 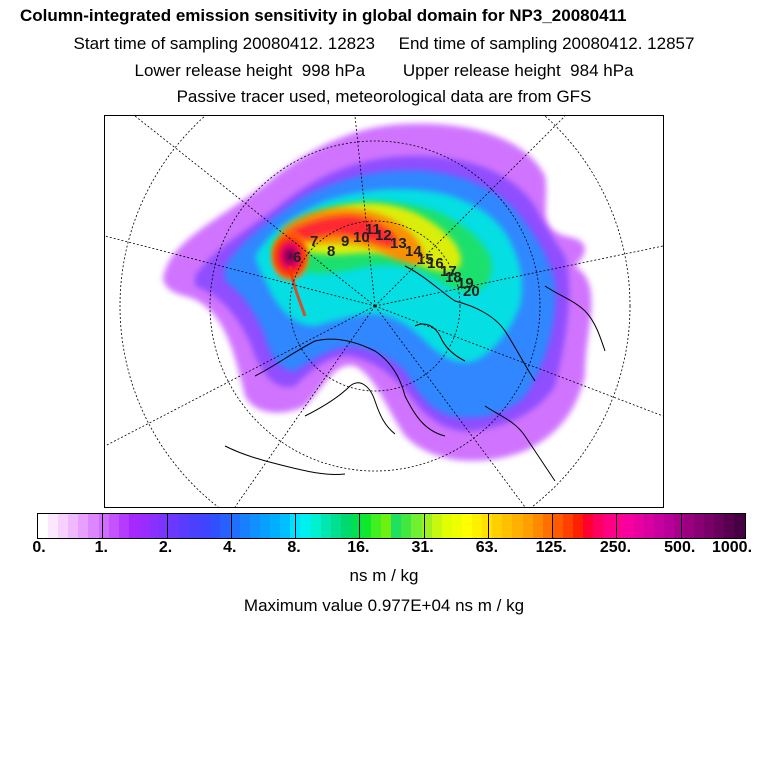 I want to click on track-red-line, so click(x=297, y=291).